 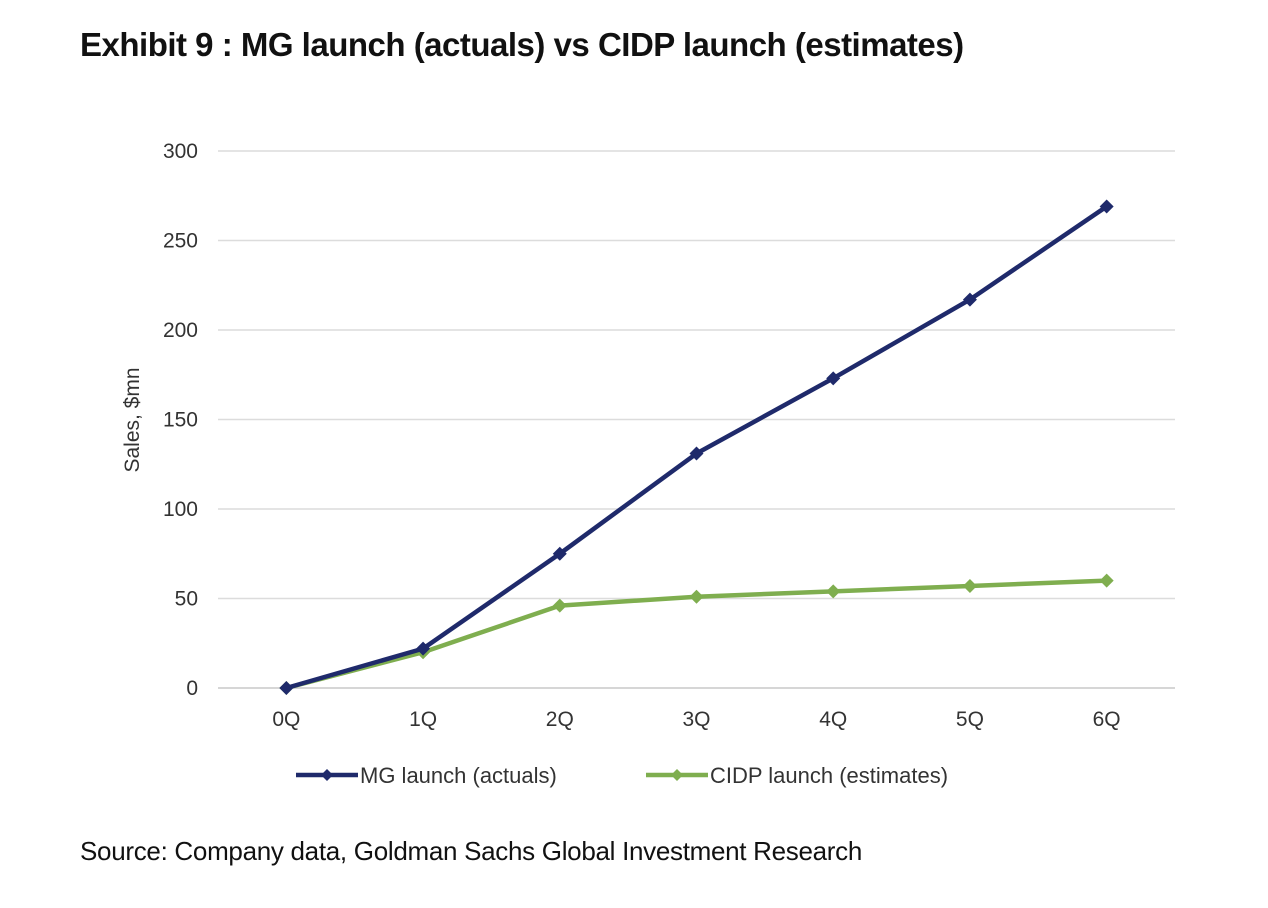 I want to click on x-tick-label: 3Q, so click(x=696, y=719).